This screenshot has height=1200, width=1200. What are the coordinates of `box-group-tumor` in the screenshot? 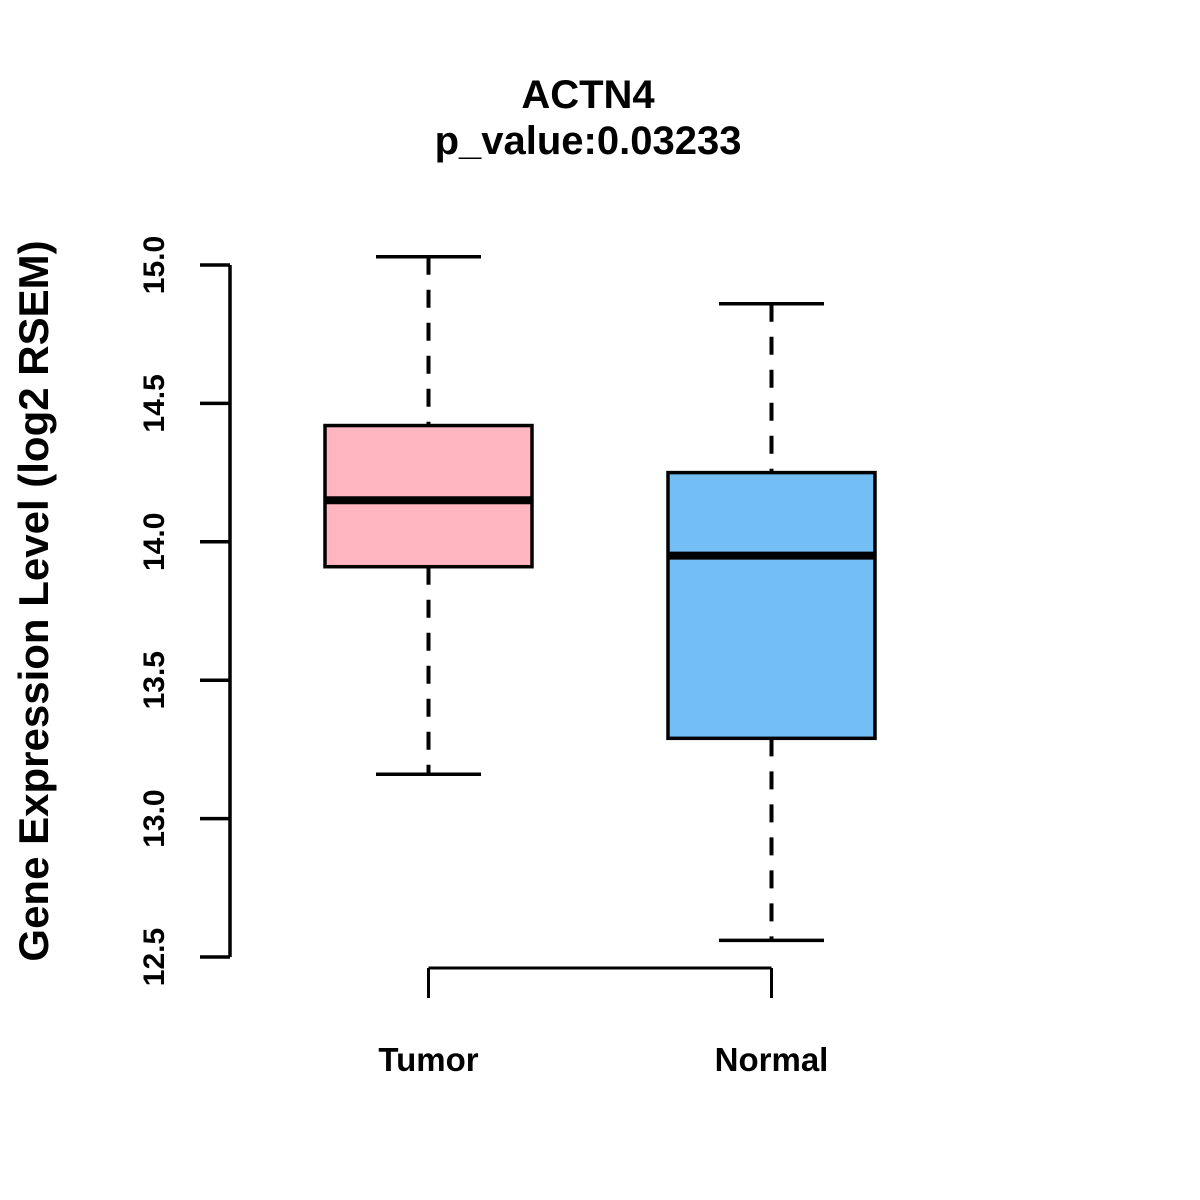 It's located at (428, 515).